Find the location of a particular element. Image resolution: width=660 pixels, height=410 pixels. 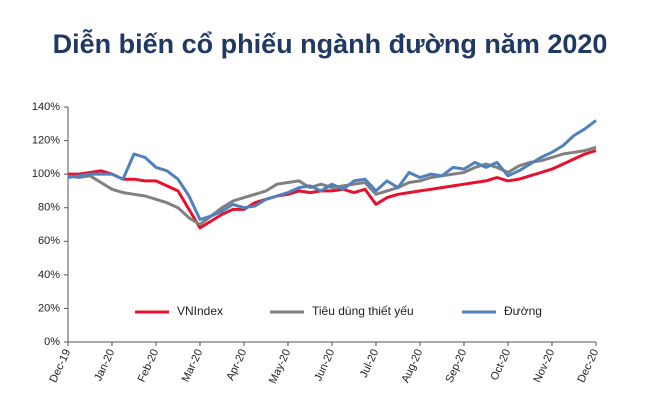

y-tick-label: 100% is located at coordinates (46, 174).